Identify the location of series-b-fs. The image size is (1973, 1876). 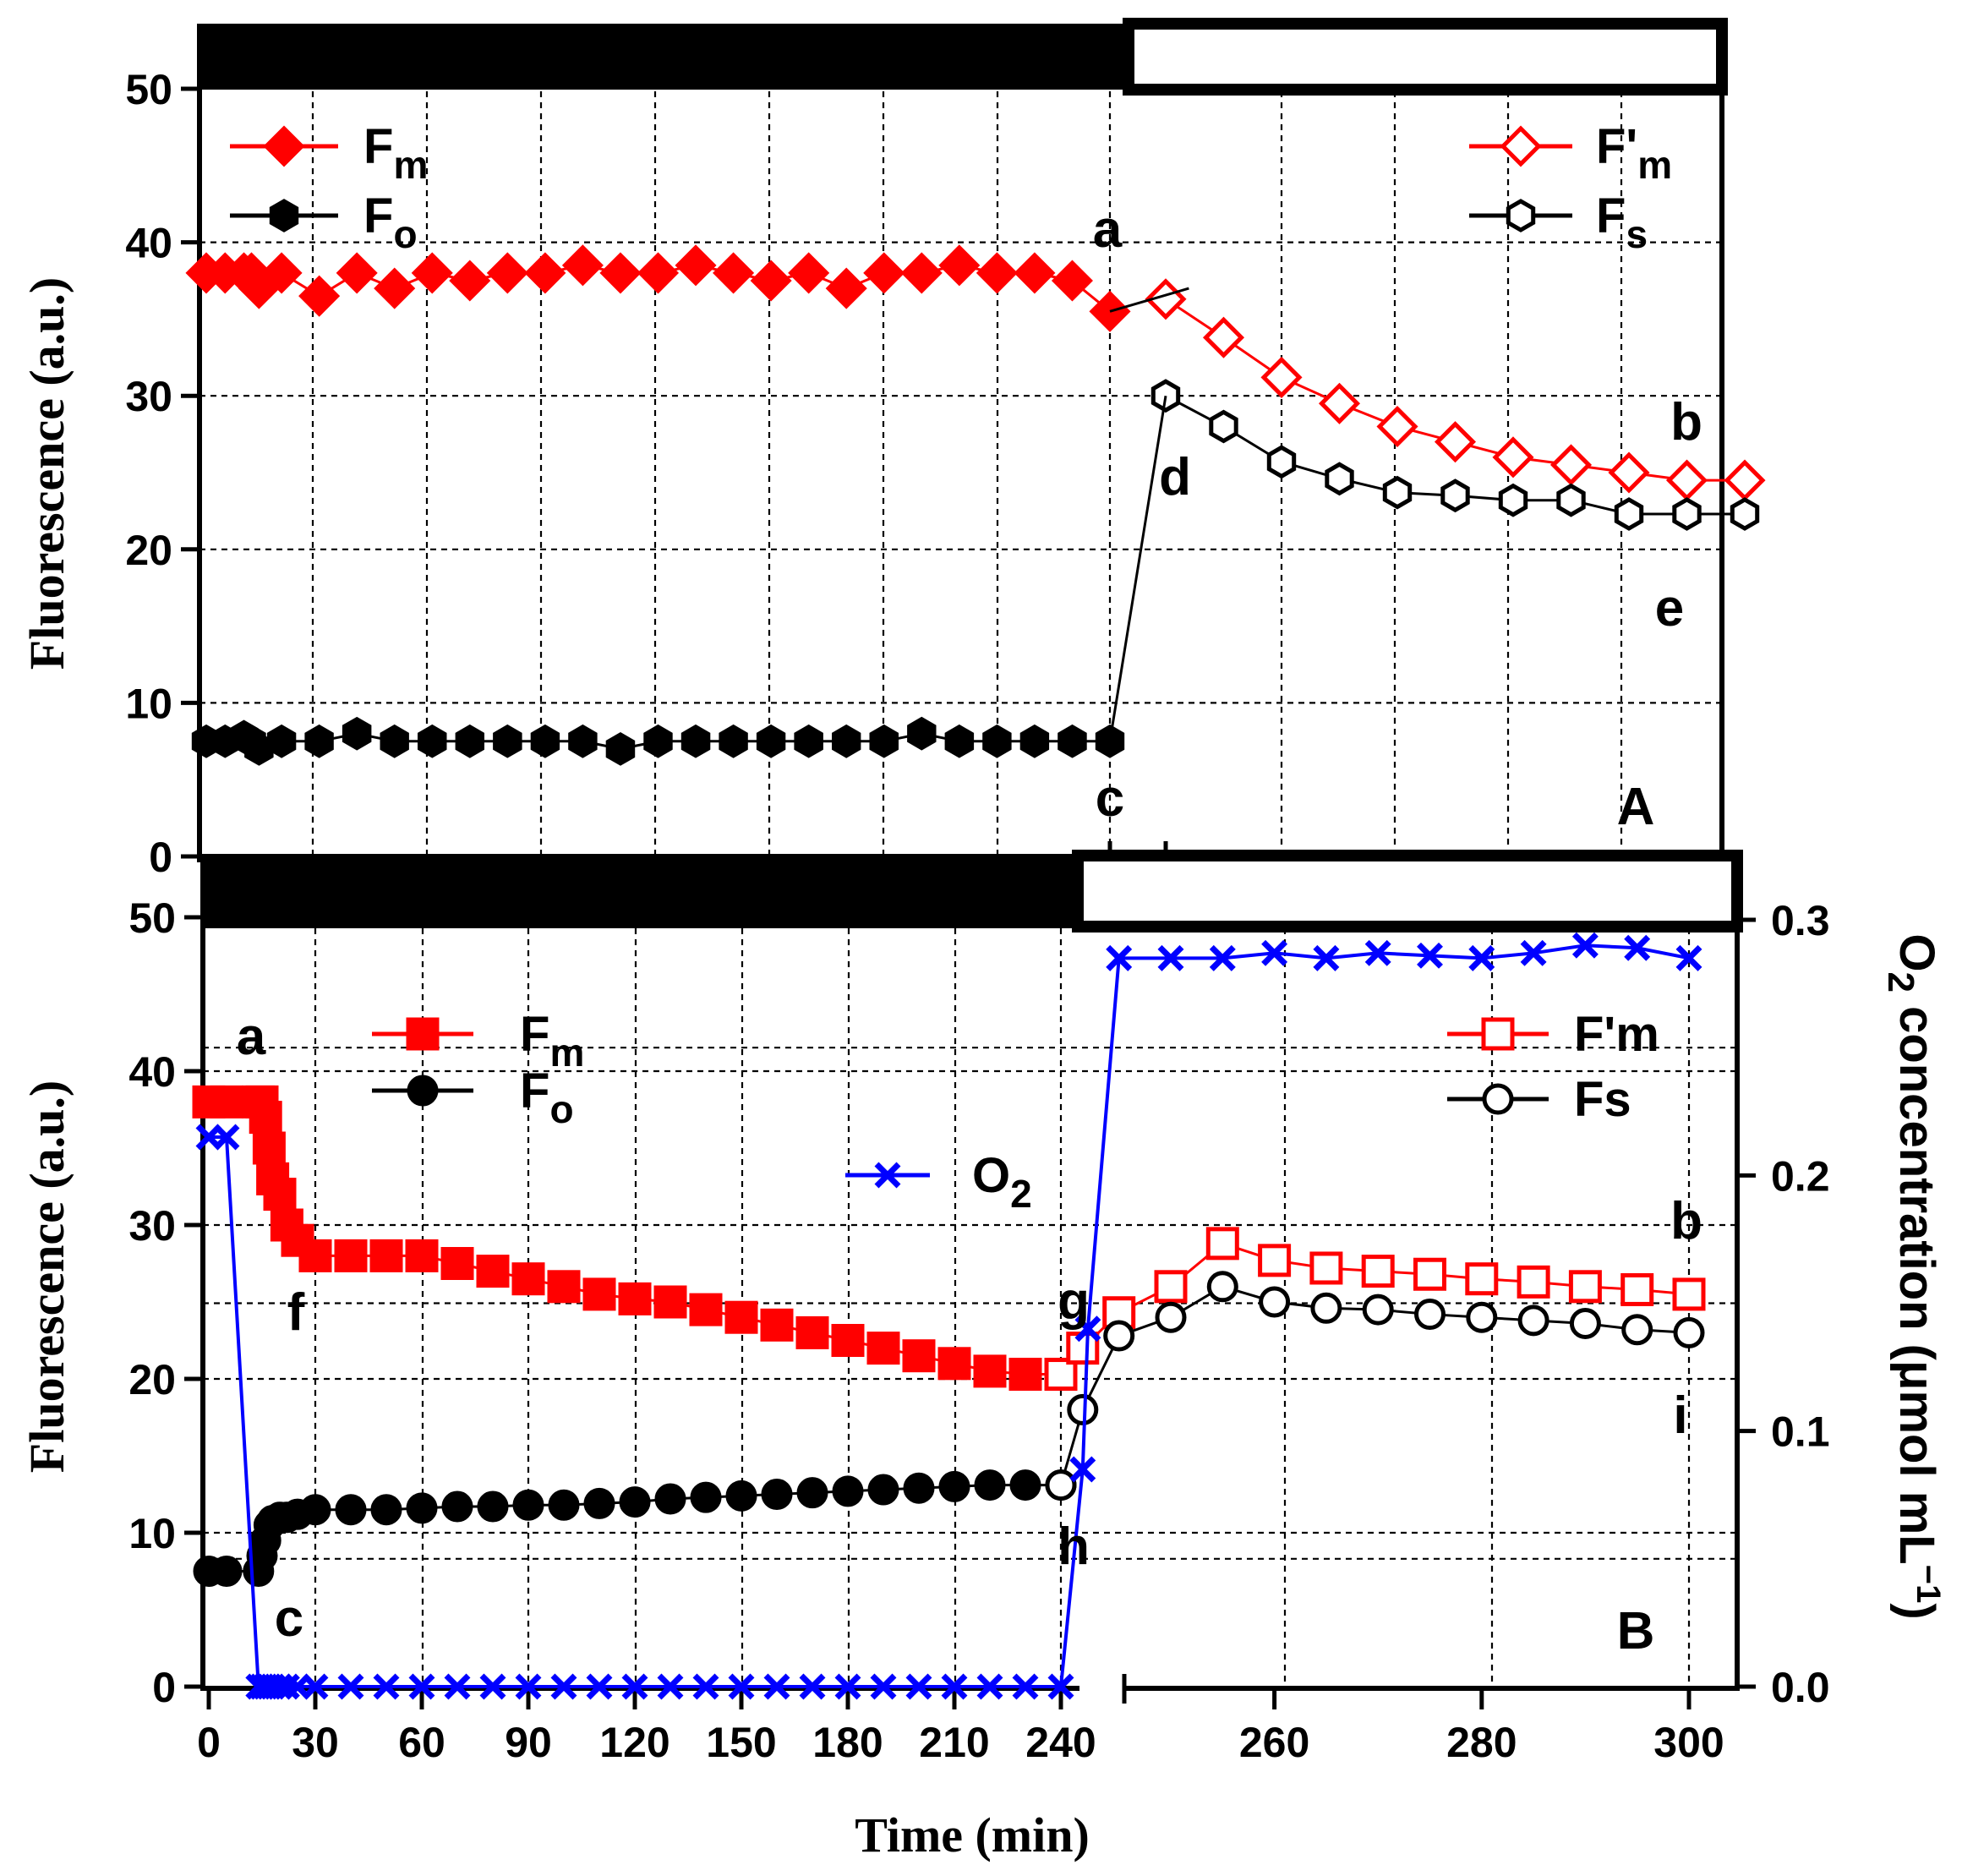
(1375, 1386).